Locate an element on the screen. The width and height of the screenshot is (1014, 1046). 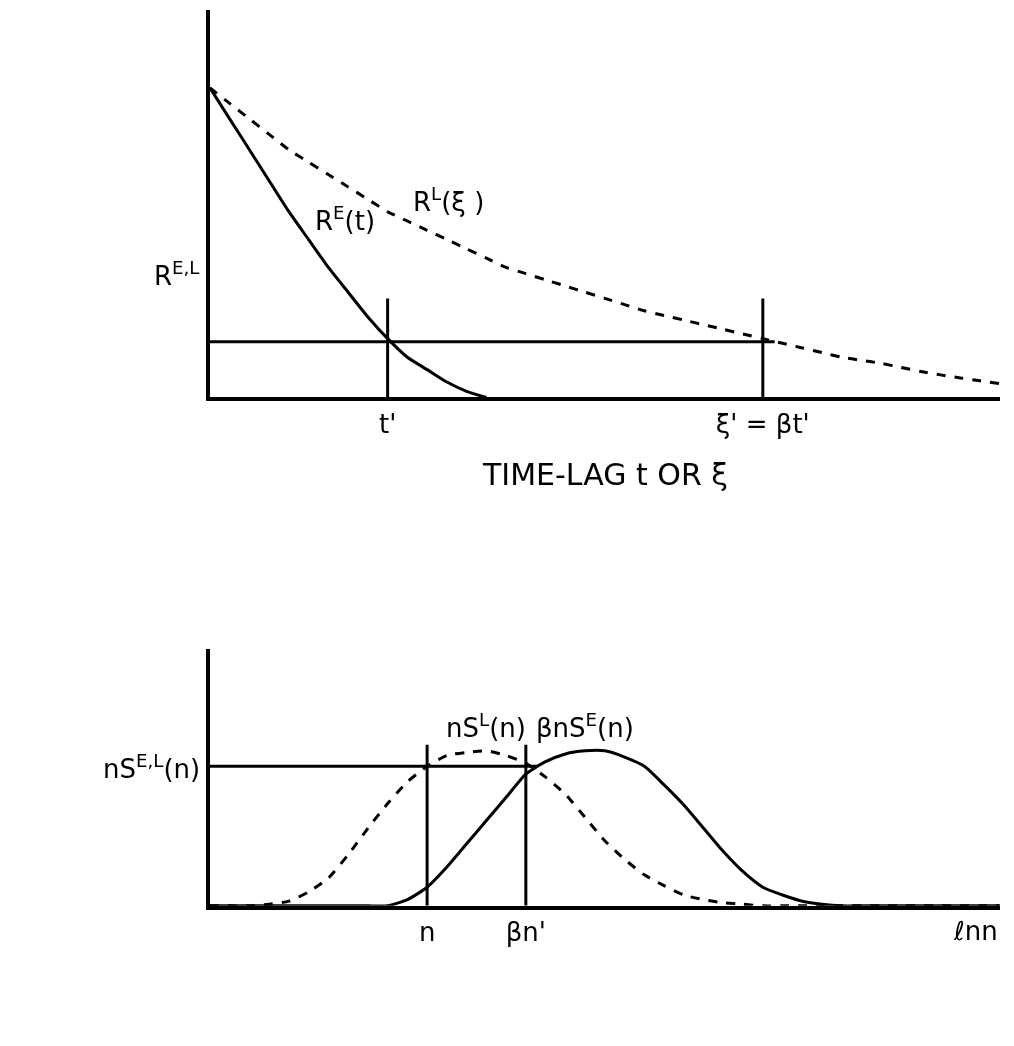
series-label: R$^{L}$(ξ ) is located at coordinates (449, 200).